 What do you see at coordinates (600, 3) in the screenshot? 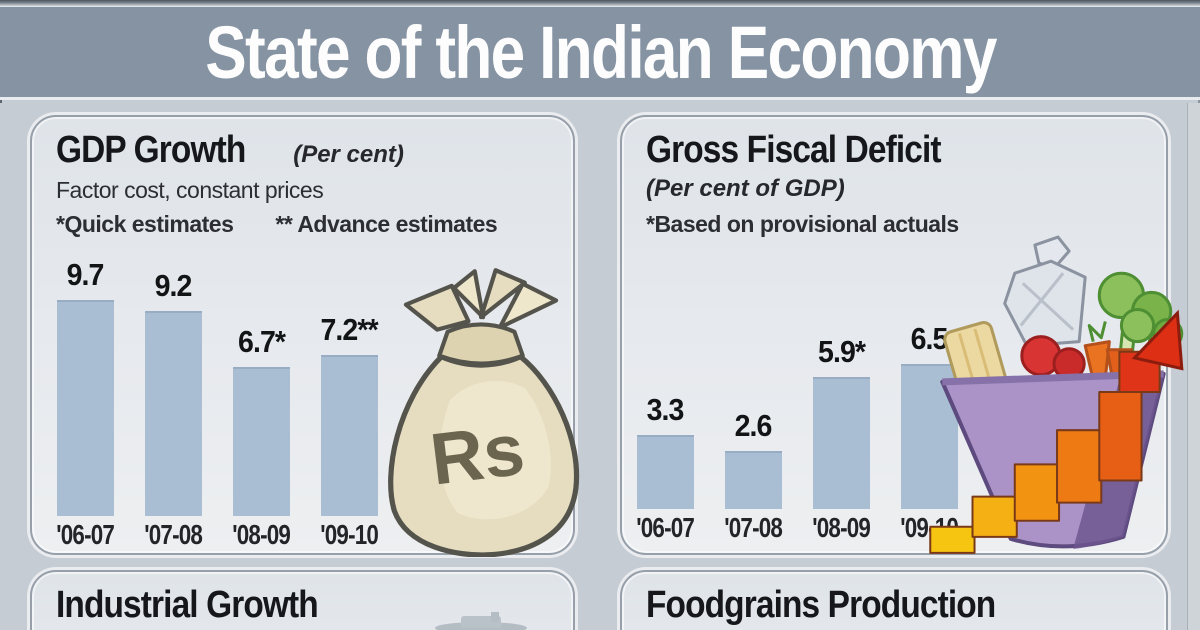
I see `top-frame` at bounding box center [600, 3].